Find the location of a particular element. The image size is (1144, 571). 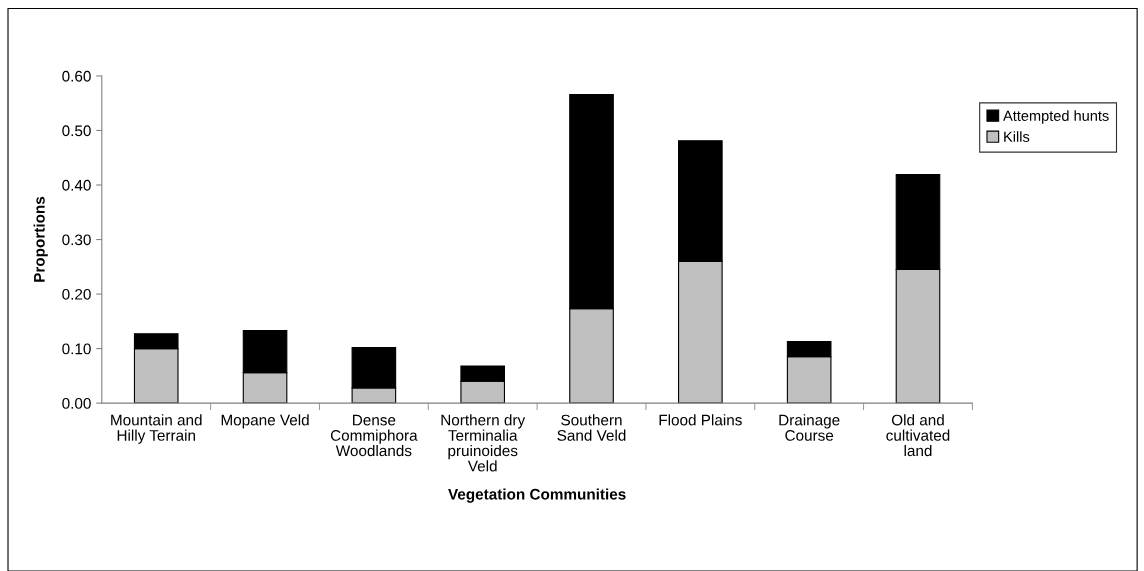

x-tick-label: Drainage Course is located at coordinates (809, 427).